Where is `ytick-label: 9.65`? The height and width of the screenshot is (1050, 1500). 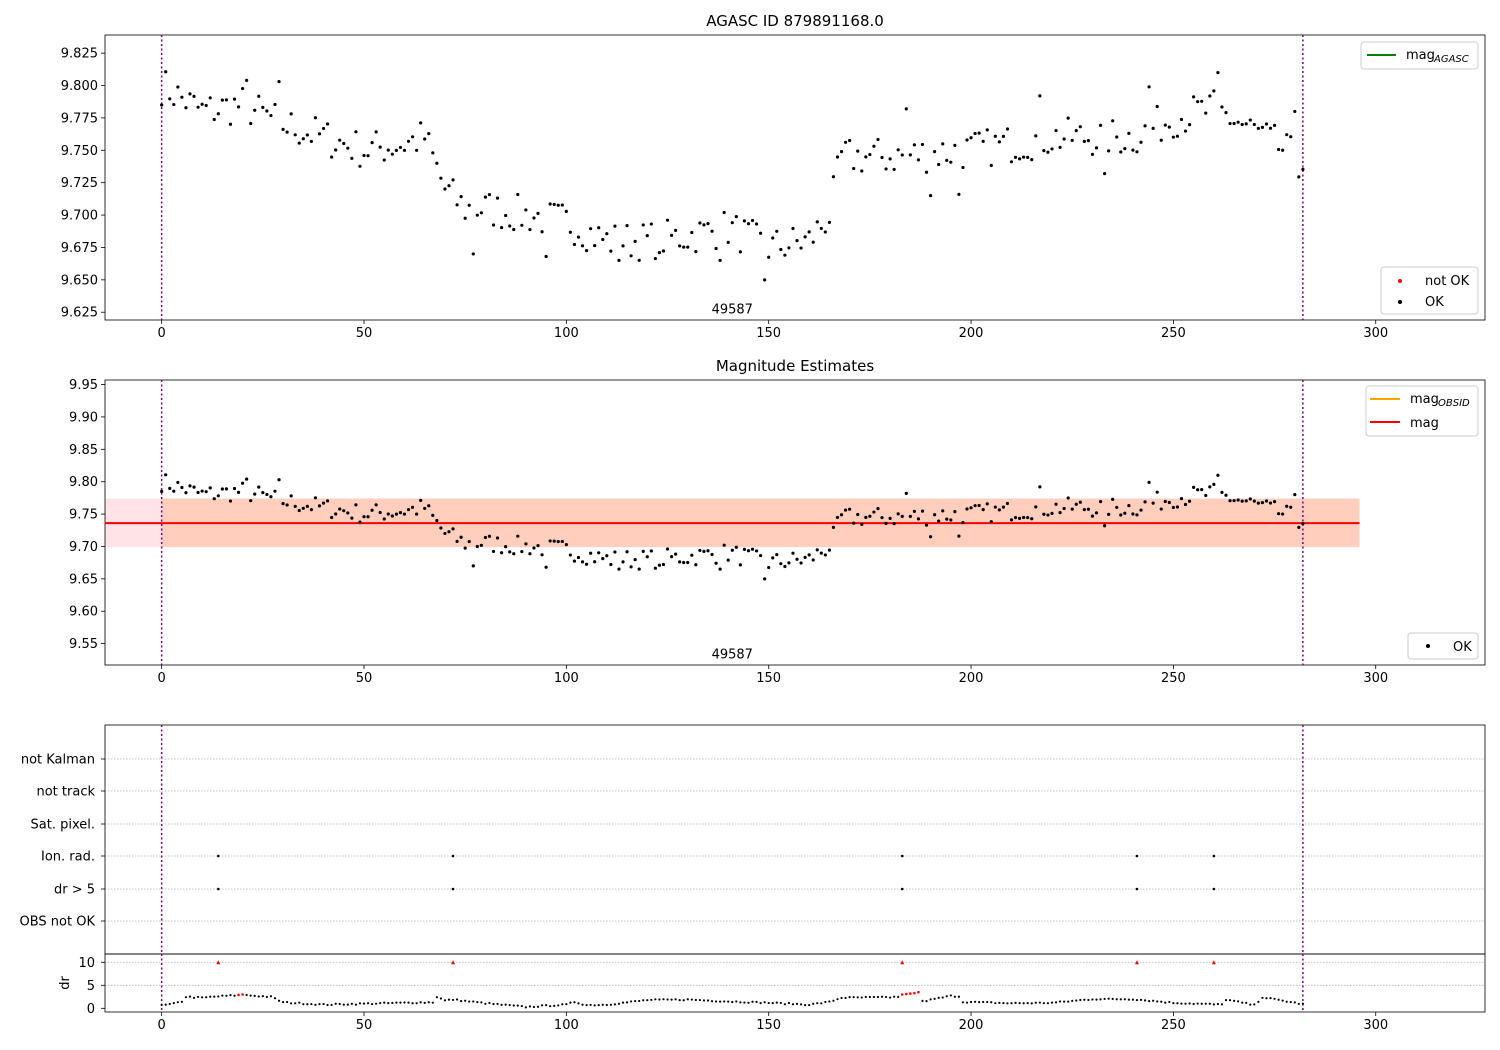 ytick-label: 9.65 is located at coordinates (83, 579).